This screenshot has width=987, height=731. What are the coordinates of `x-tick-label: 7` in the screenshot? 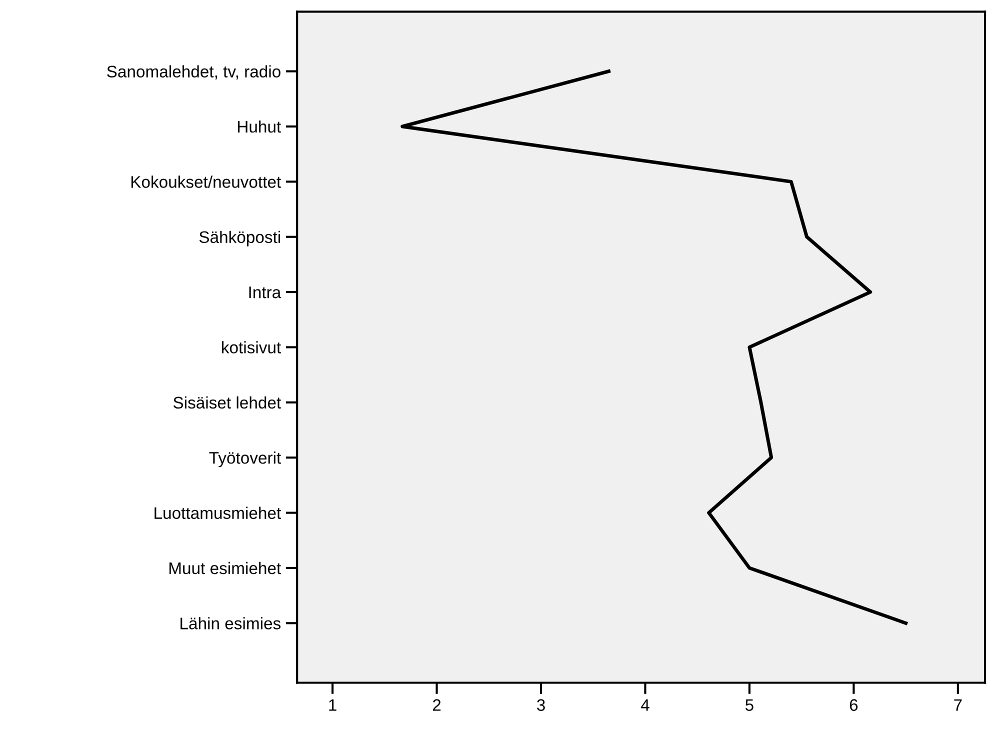 It's located at (958, 705).